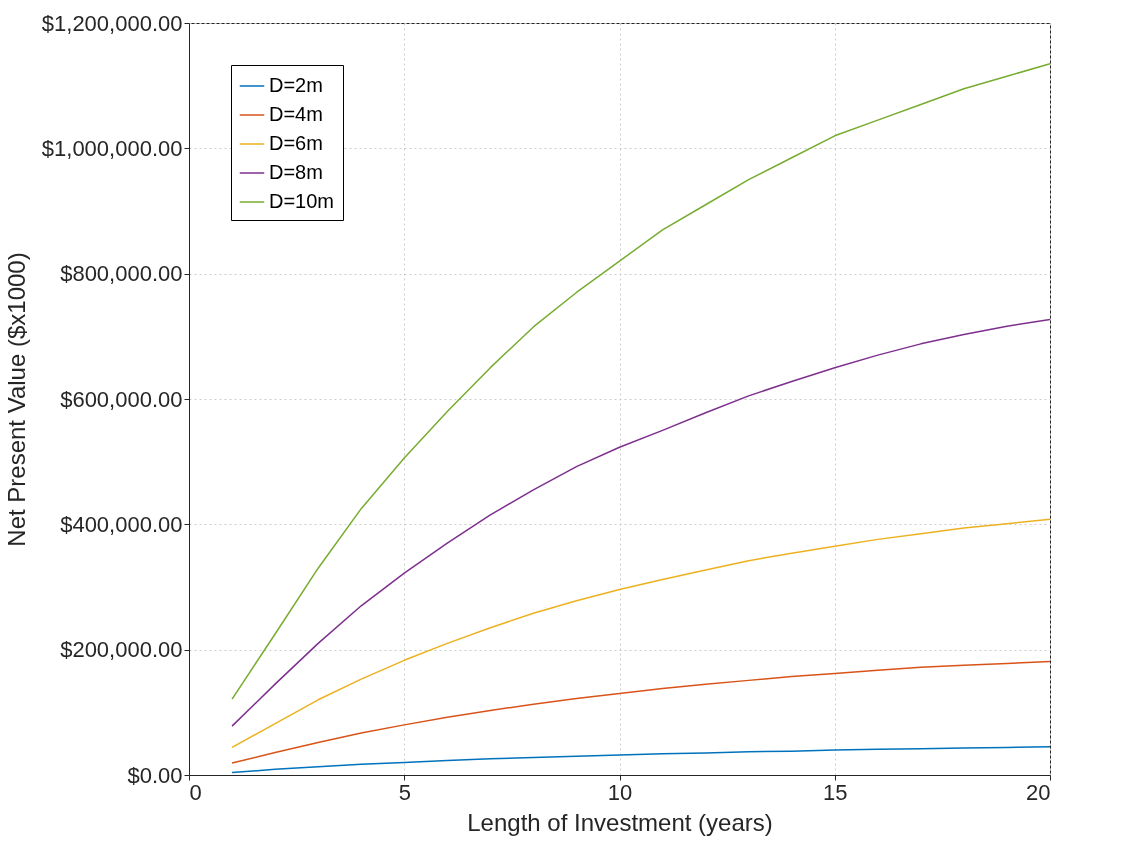 The height and width of the screenshot is (868, 1148). Describe the element at coordinates (296, 172) in the screenshot. I see `legend-label: D=8m` at that location.